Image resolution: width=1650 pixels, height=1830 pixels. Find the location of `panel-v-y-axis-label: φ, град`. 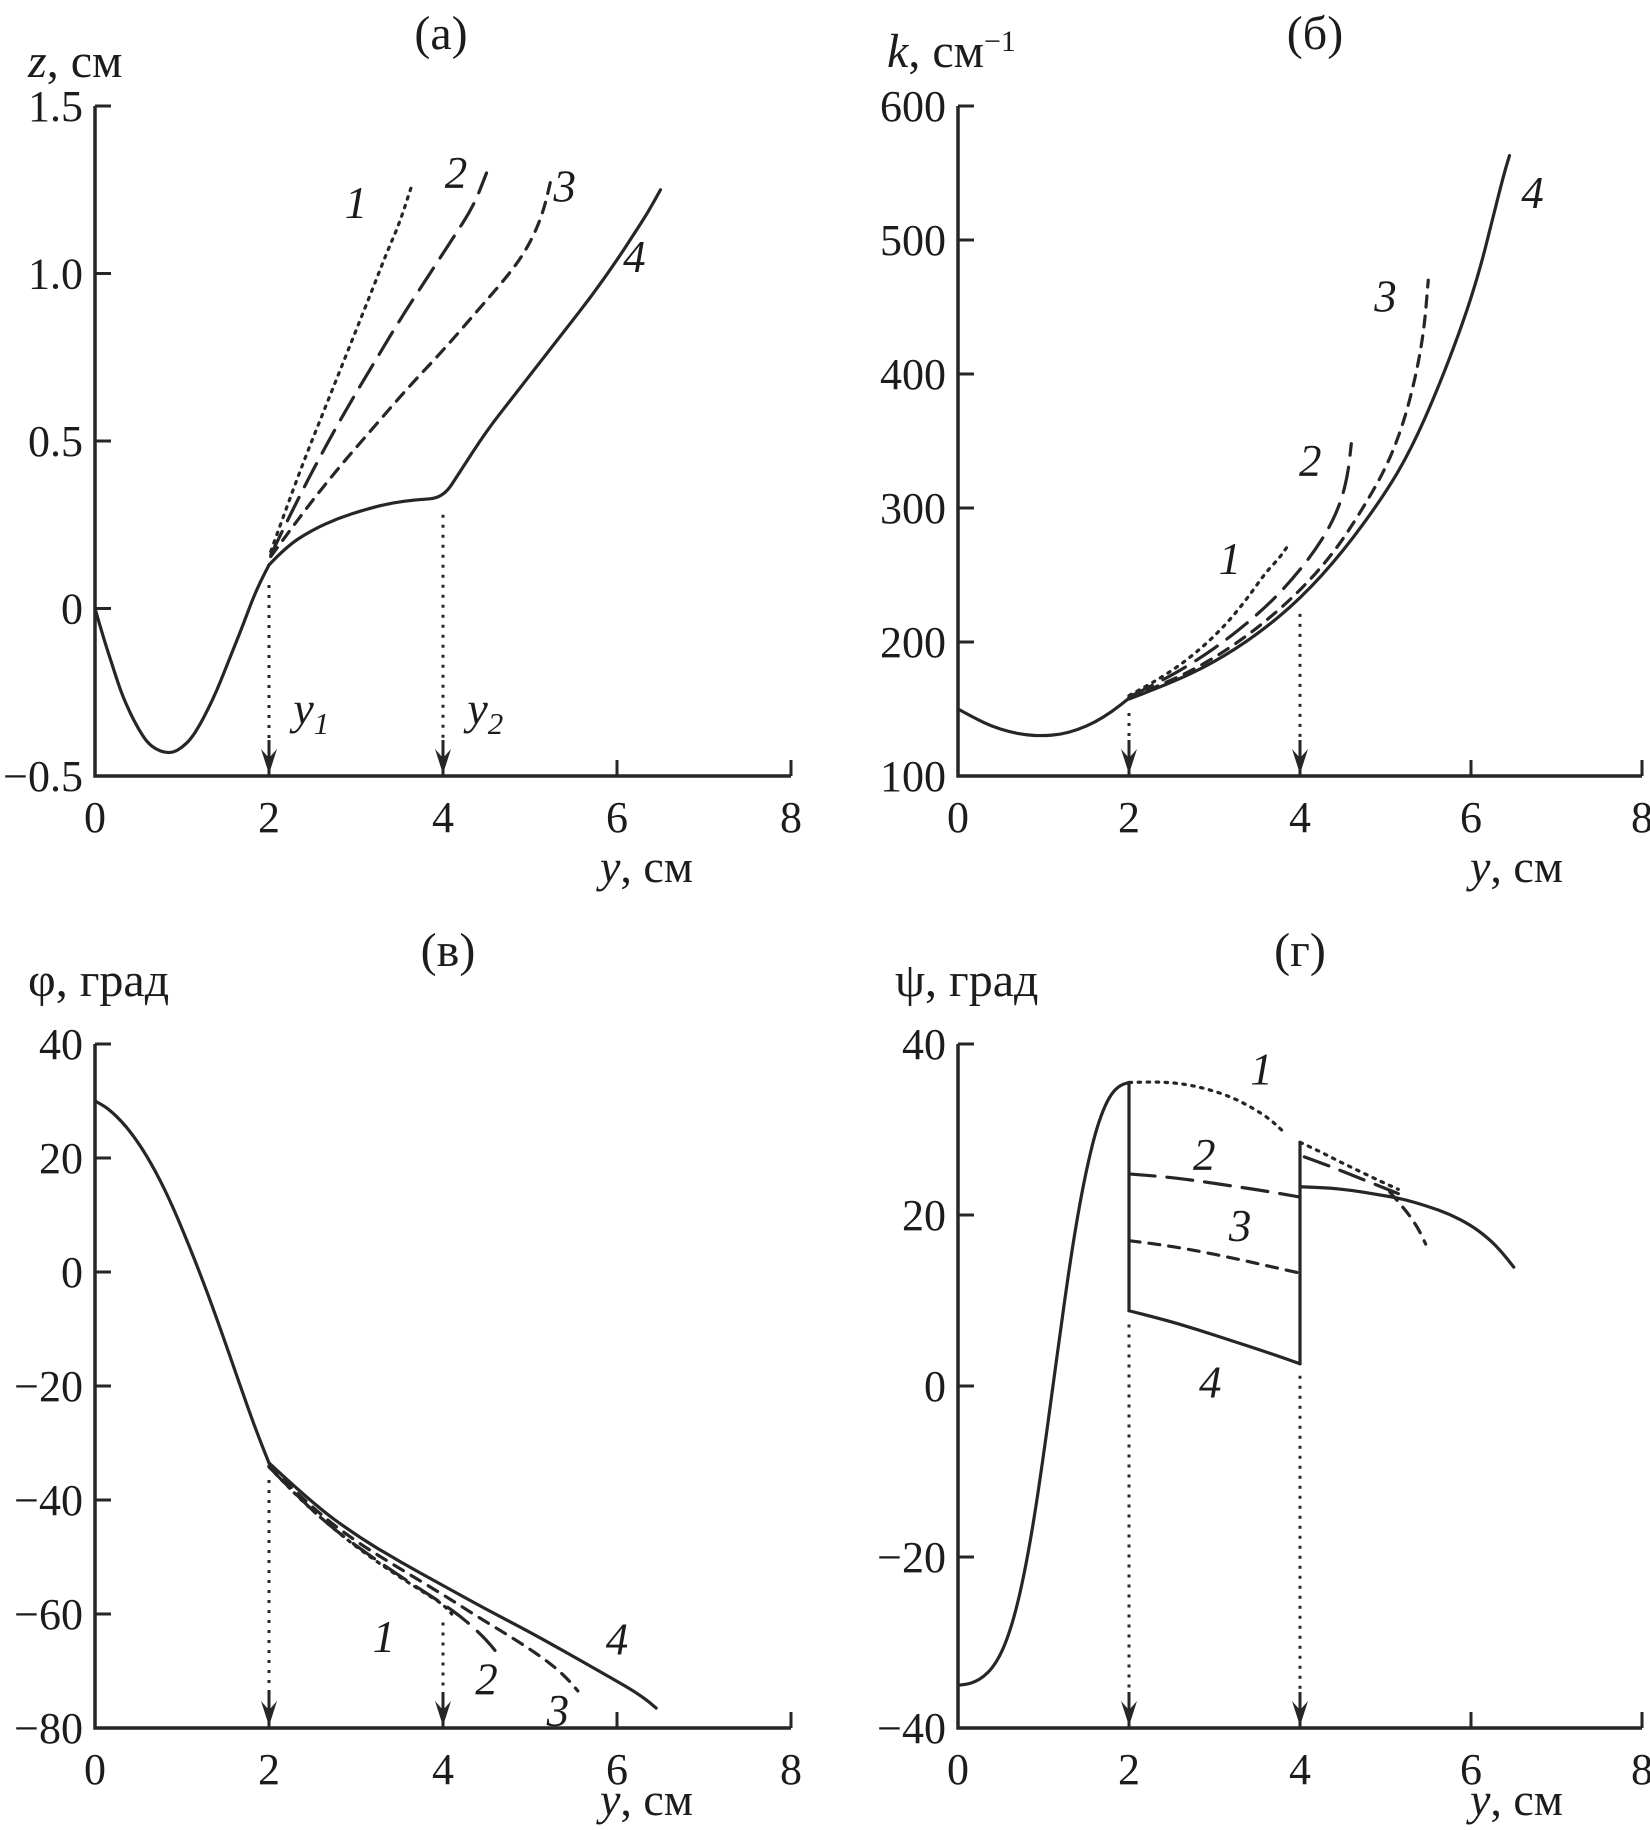

panel-v-y-axis-label: φ, град is located at coordinates (98, 980).